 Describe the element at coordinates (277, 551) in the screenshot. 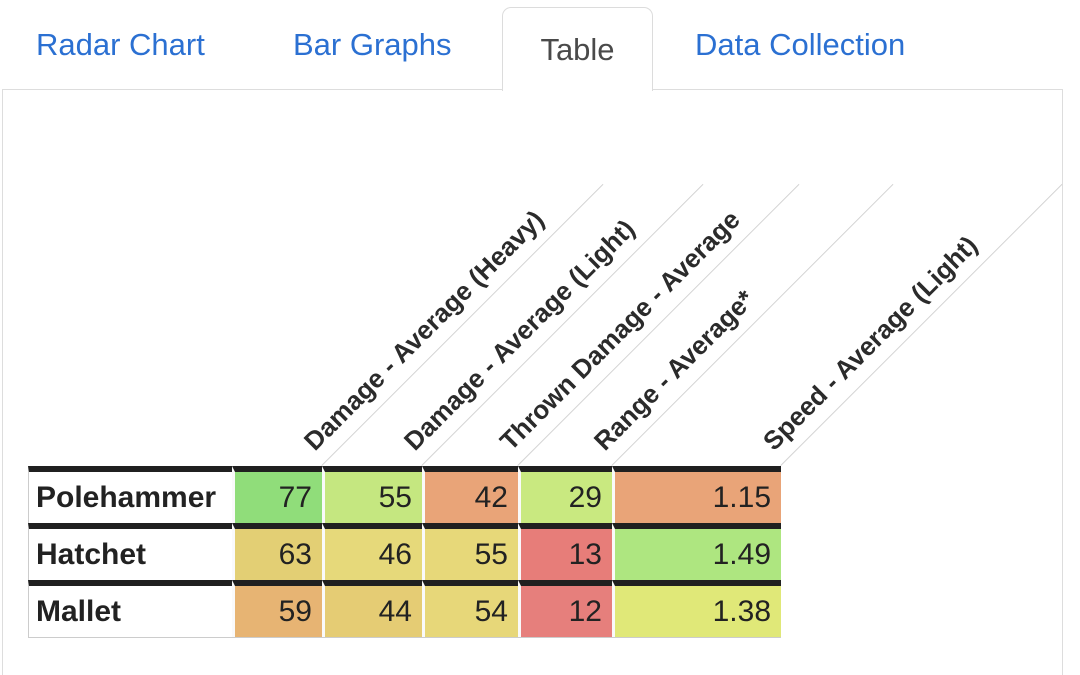

I see `cell-value: 63` at that location.